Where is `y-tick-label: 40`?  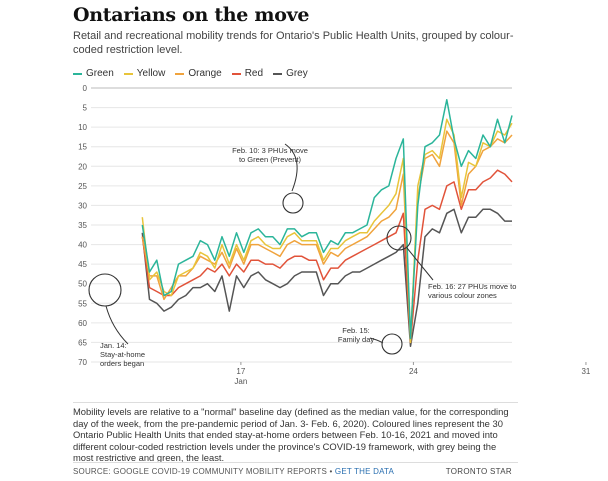
y-tick-label: 40 is located at coordinates (82, 245).